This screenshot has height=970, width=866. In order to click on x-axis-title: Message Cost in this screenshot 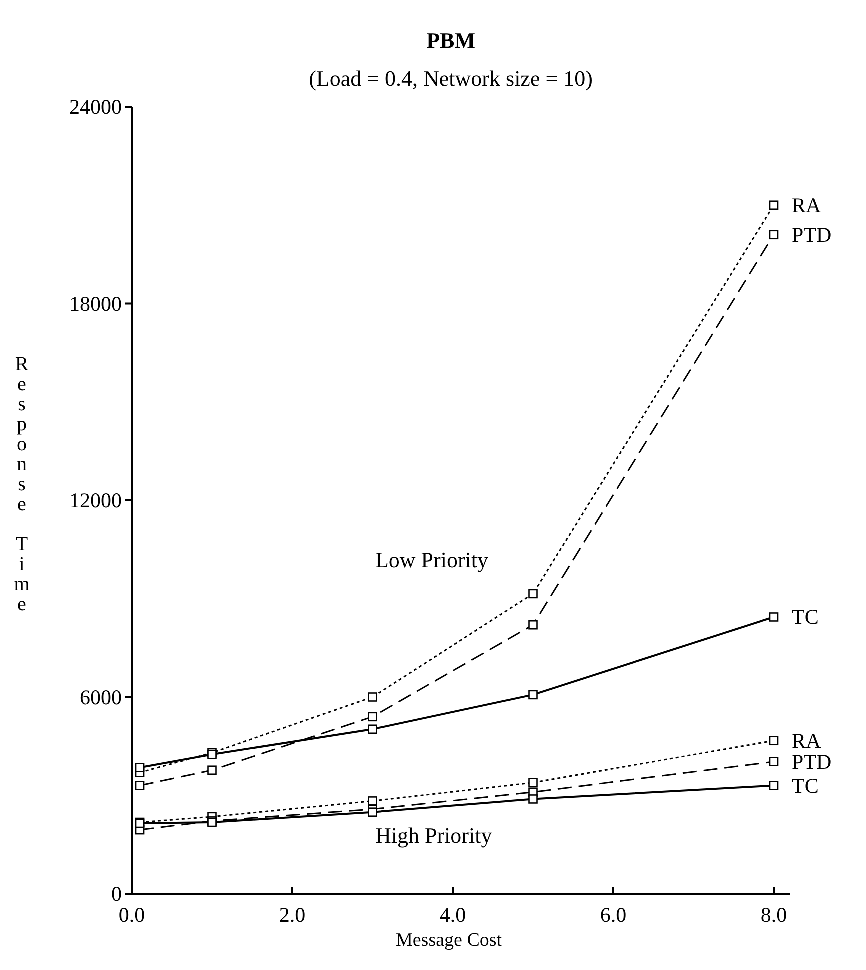, I will do `click(449, 940)`.